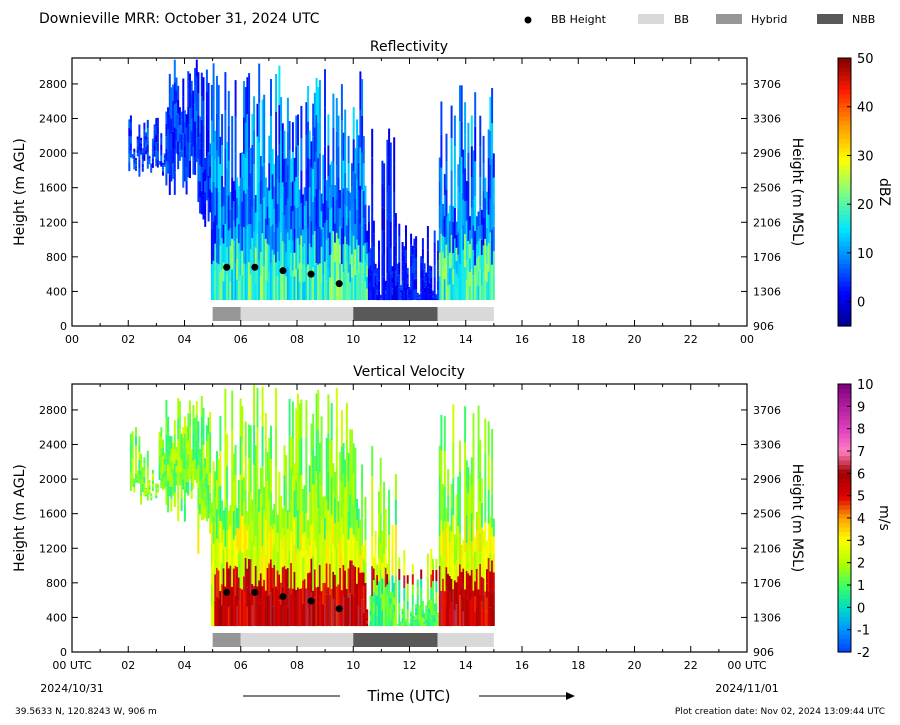 The image size is (900, 725). Describe the element at coordinates (729, 19) in the screenshot. I see `legend-hybrid-swatch` at that location.